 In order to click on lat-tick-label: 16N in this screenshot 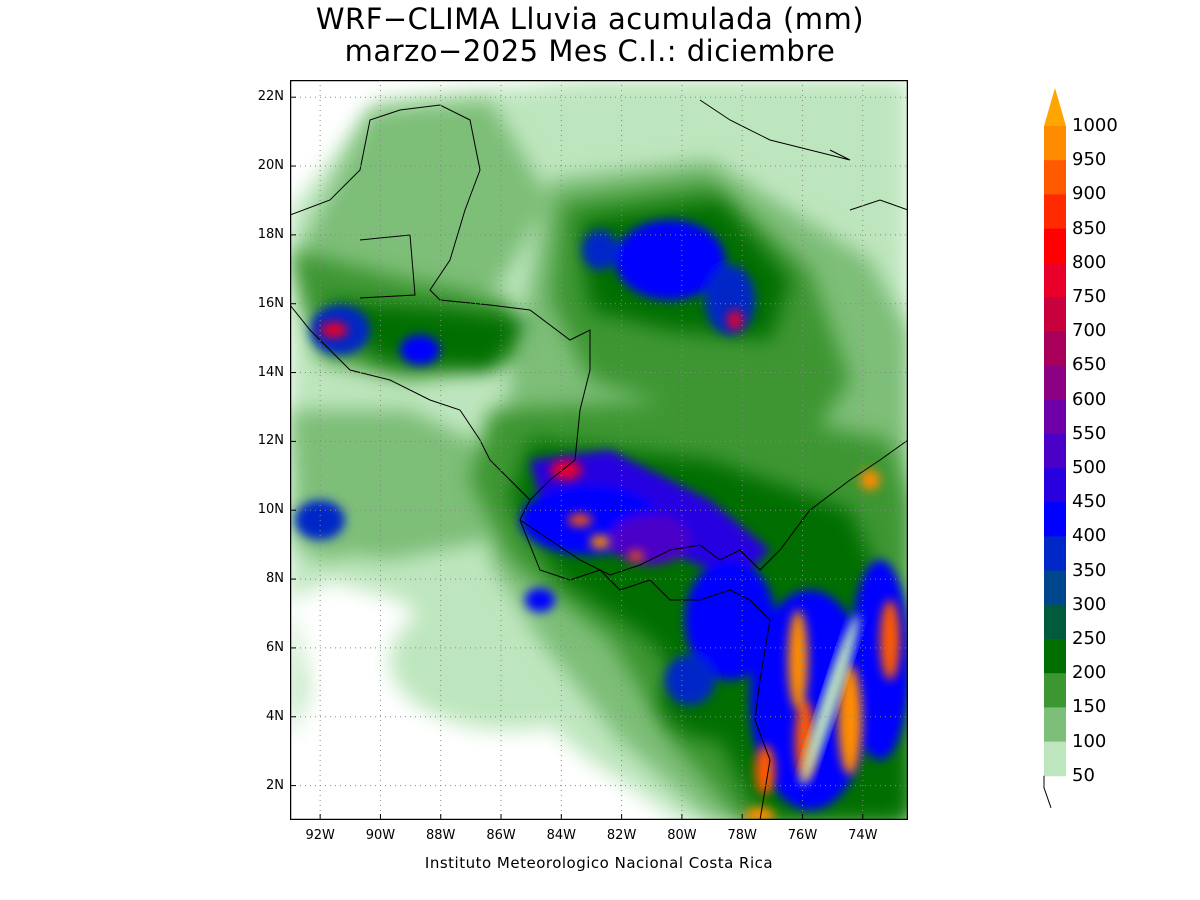, I will do `click(270, 303)`.